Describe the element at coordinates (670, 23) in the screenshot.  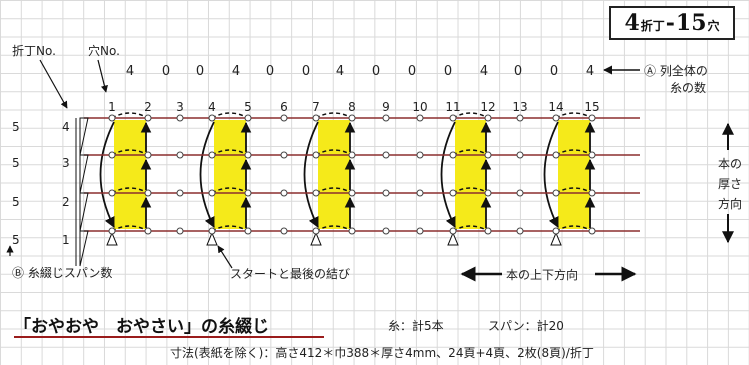
I see `title-dash: -` at that location.